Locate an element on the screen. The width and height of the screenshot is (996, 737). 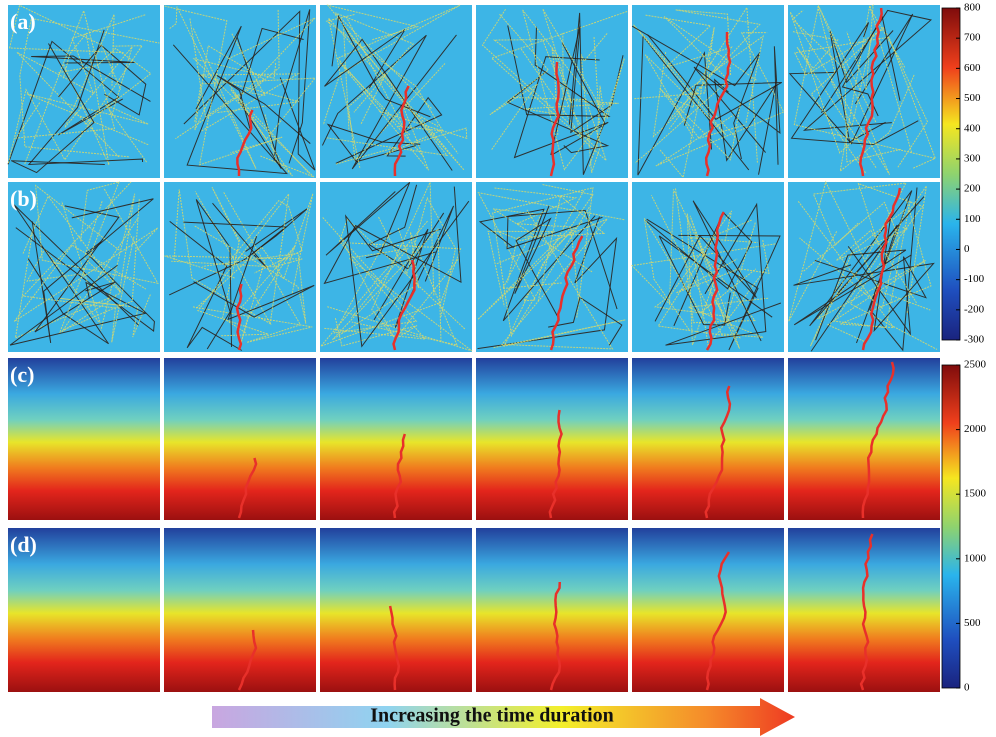
time-arrow is located at coordinates (503, 717).